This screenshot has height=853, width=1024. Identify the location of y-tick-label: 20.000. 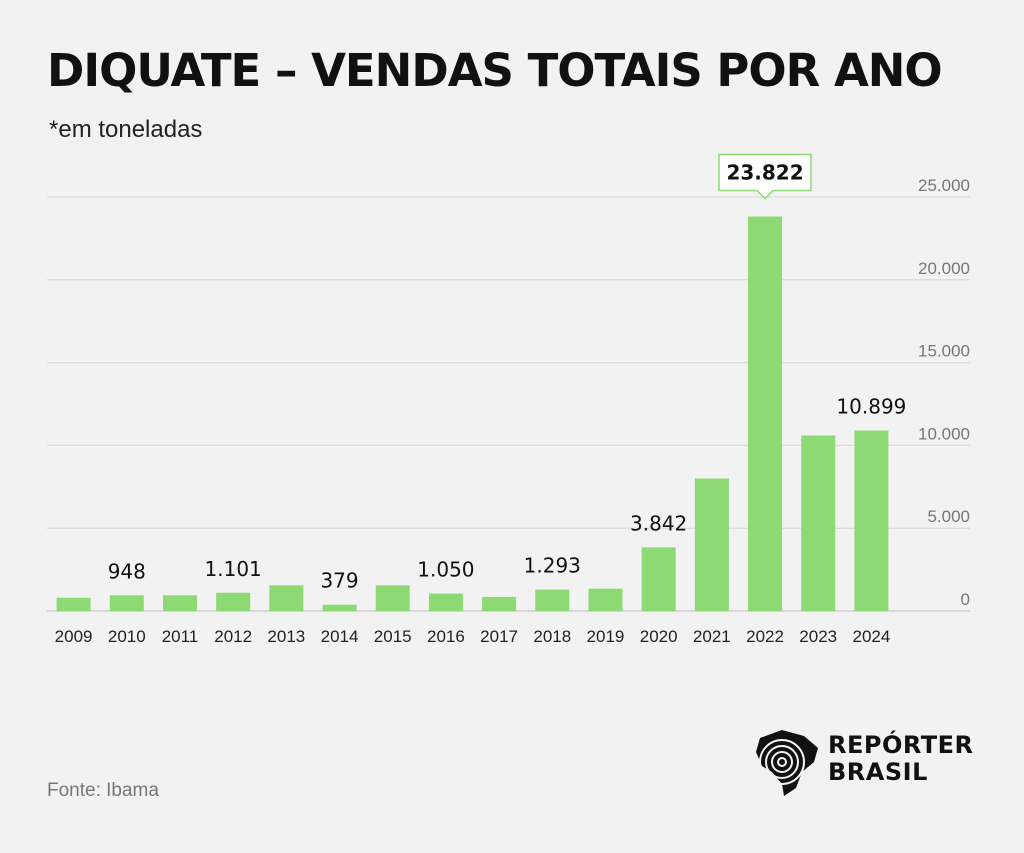
(944, 268).